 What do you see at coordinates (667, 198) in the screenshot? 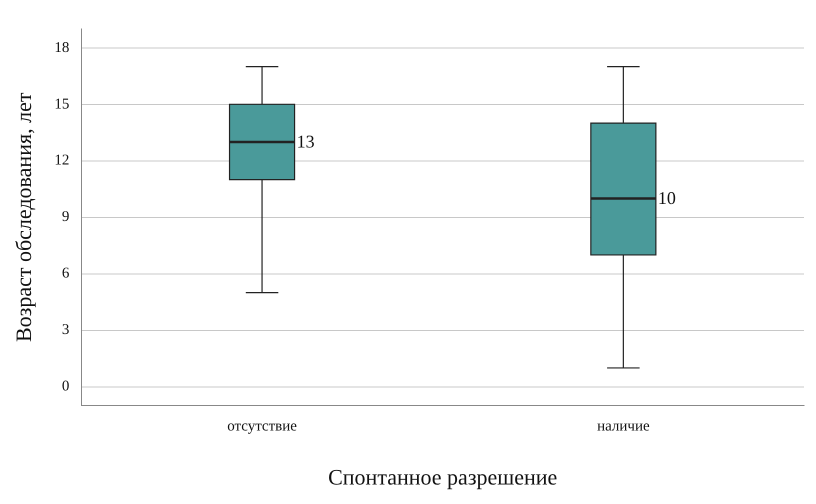
I see `text: 10` at bounding box center [667, 198].